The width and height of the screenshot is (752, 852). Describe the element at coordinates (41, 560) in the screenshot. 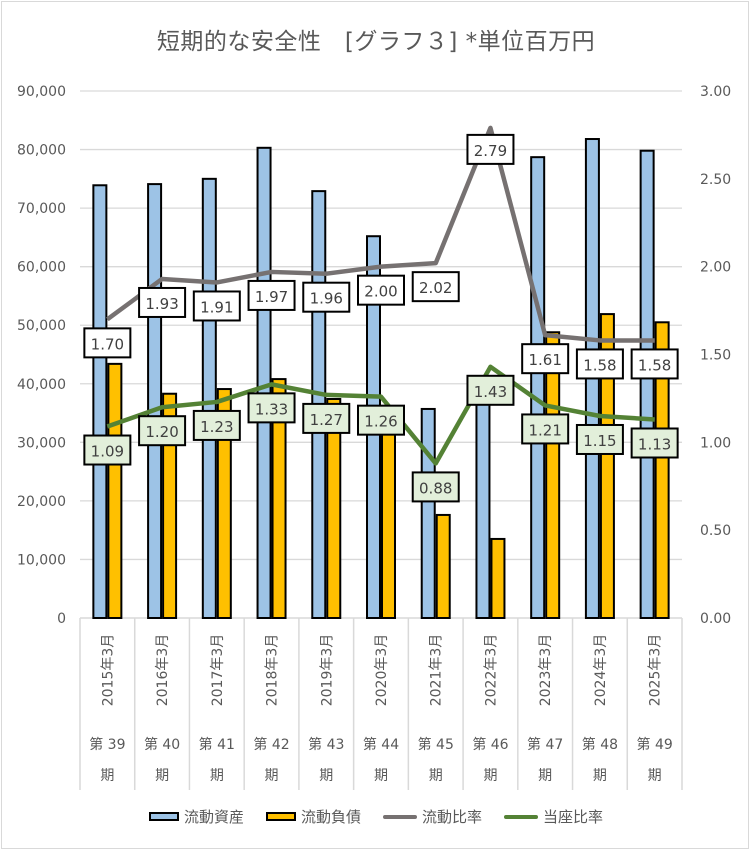

I see `y-left-tick-label: 10,000` at that location.